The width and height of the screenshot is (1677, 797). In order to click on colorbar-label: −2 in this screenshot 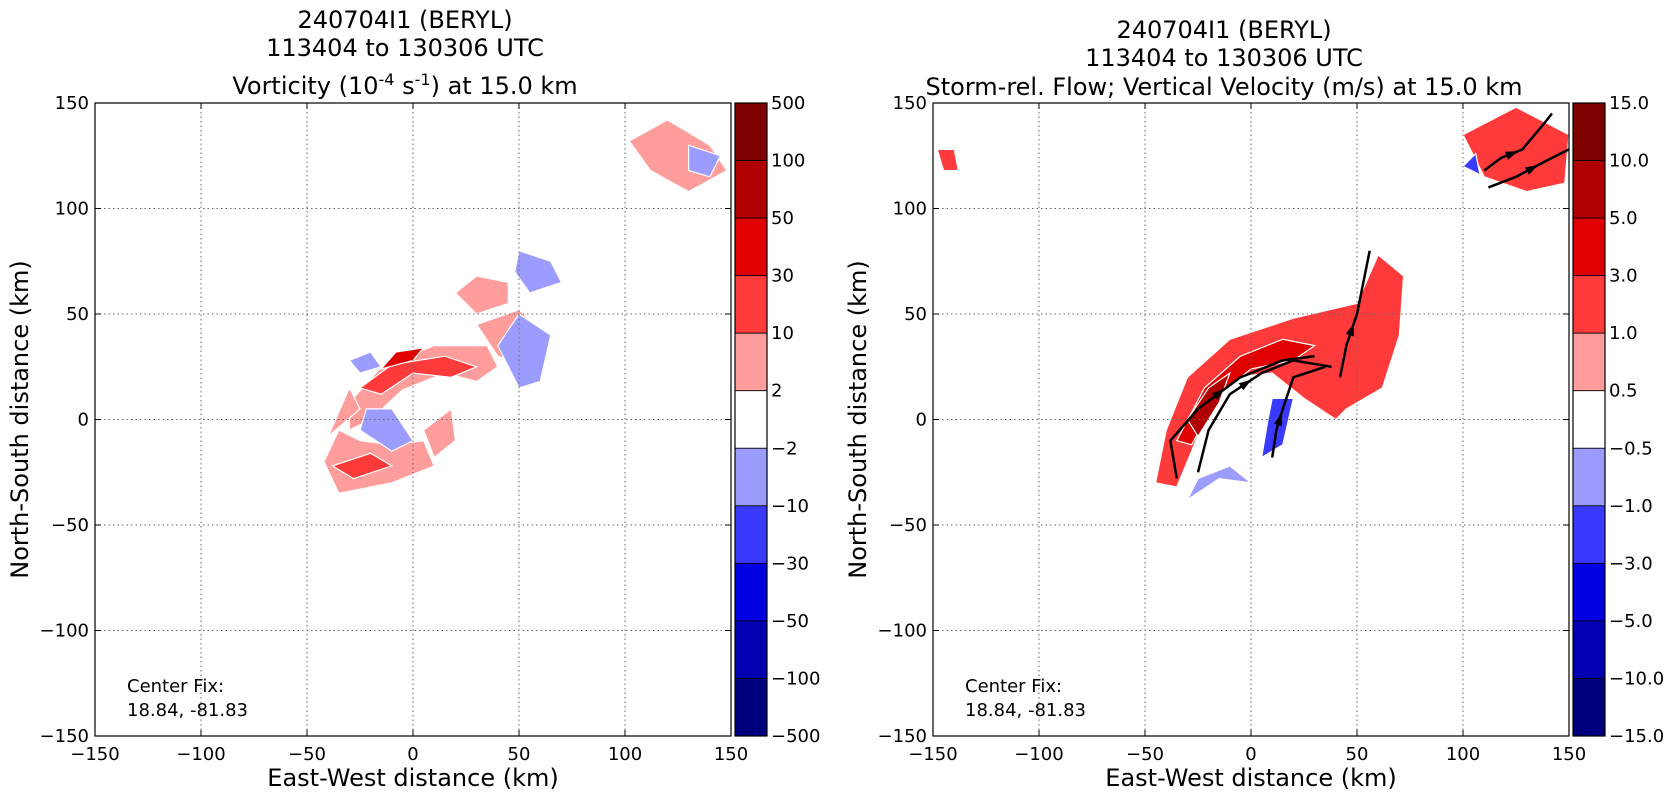, I will do `click(784, 448)`.